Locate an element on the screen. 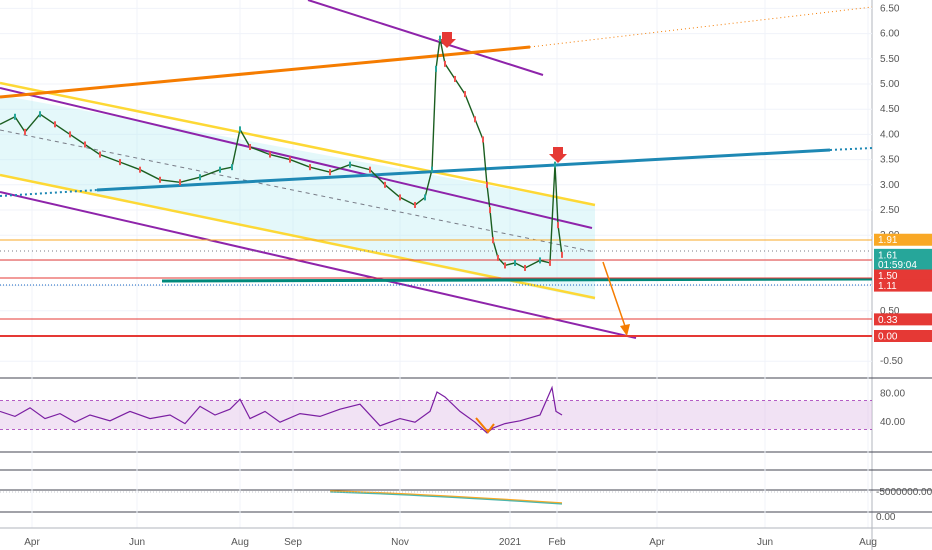 The height and width of the screenshot is (550, 932). price-tick-label: 5.00 is located at coordinates (890, 84).